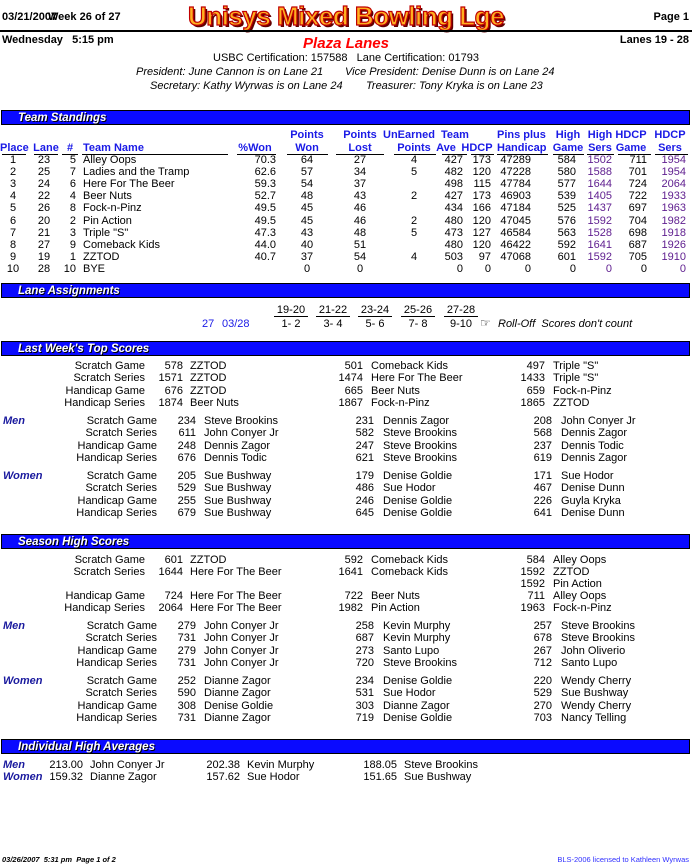 This screenshot has height=867, width=692. What do you see at coordinates (122, 244) in the screenshot?
I see `team-name: Comeback Kids` at bounding box center [122, 244].